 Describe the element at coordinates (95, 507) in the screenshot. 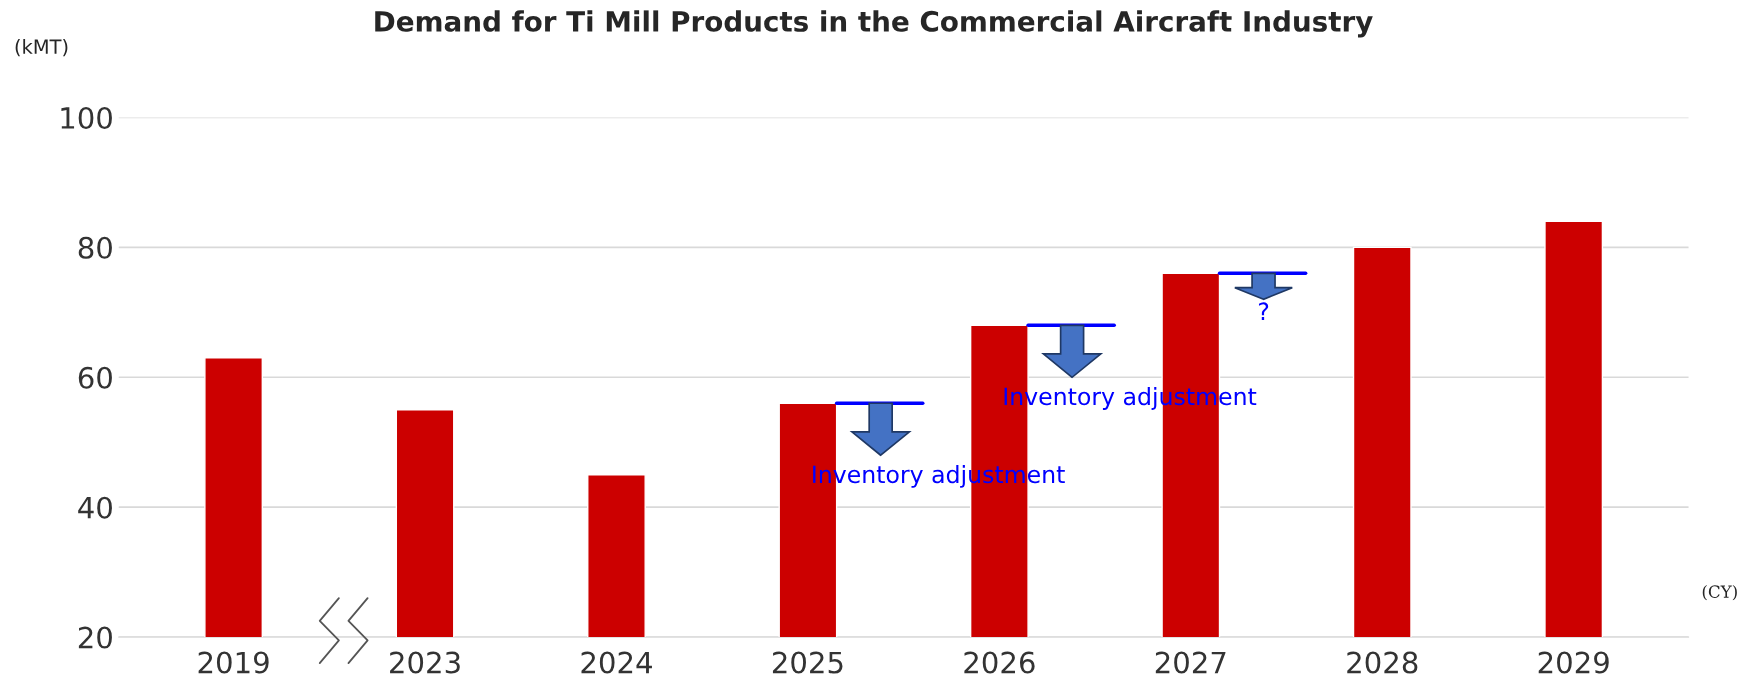

I see `y-tick-label: 40` at that location.